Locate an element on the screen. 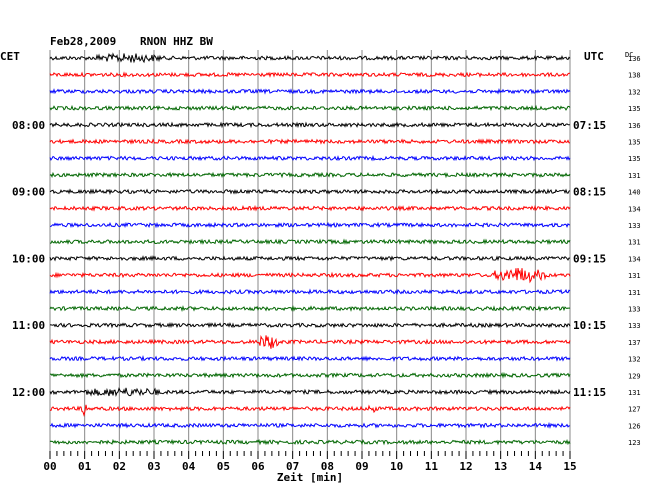 This screenshot has height=494, width=650. x-tick-label: 03 is located at coordinates (153, 466).